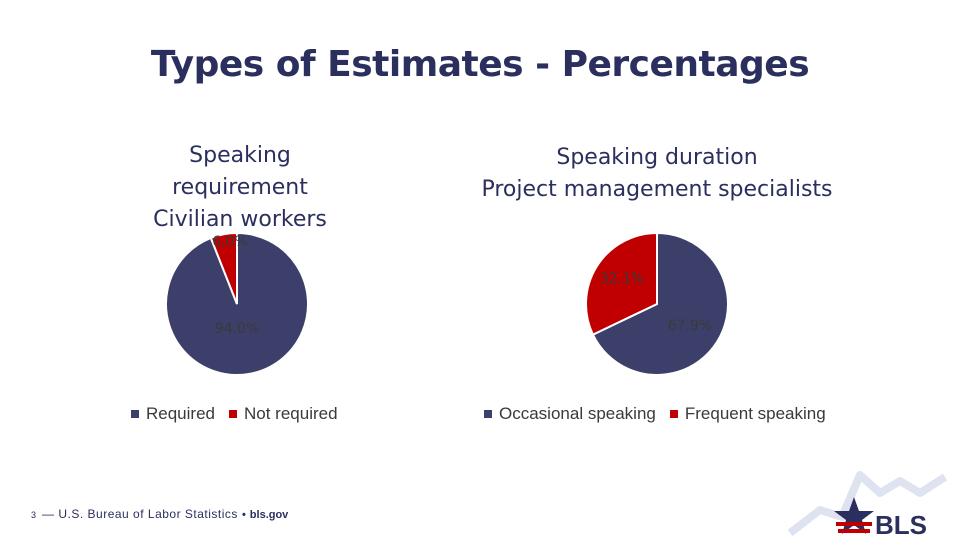  I want to click on chart-1-title: Speaking requirement Civilian workers, so click(240, 188).